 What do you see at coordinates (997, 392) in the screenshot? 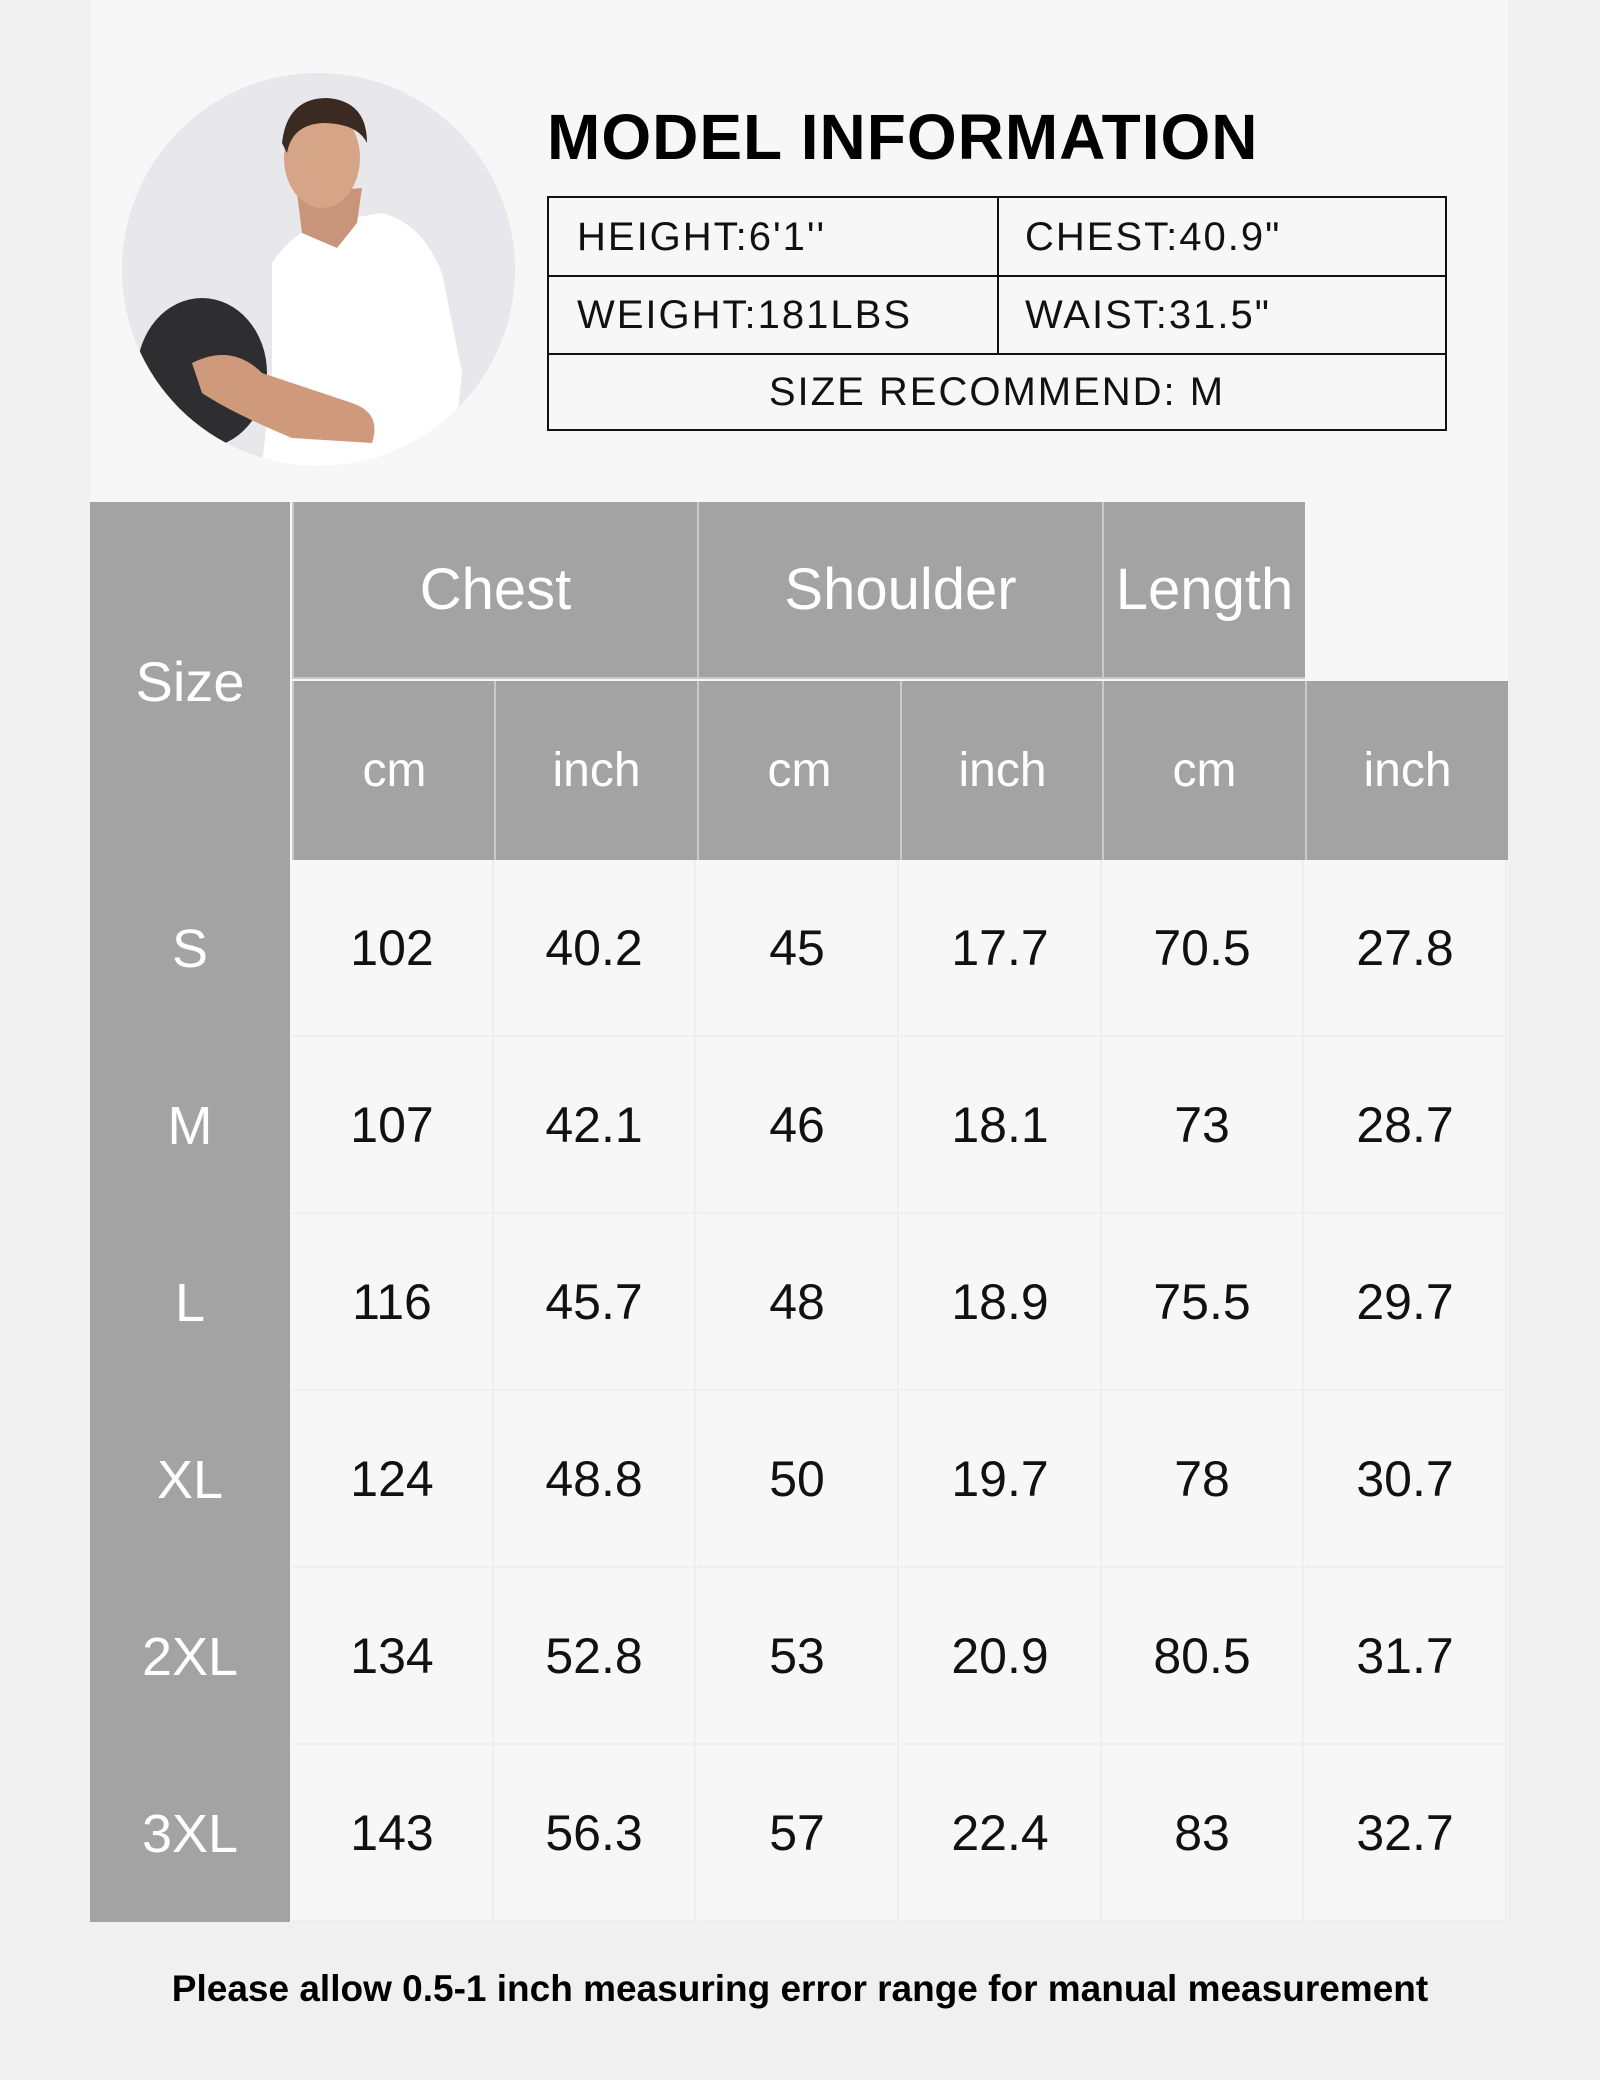
I see `size-recommend: SIZE RECOMMEND: M` at bounding box center [997, 392].